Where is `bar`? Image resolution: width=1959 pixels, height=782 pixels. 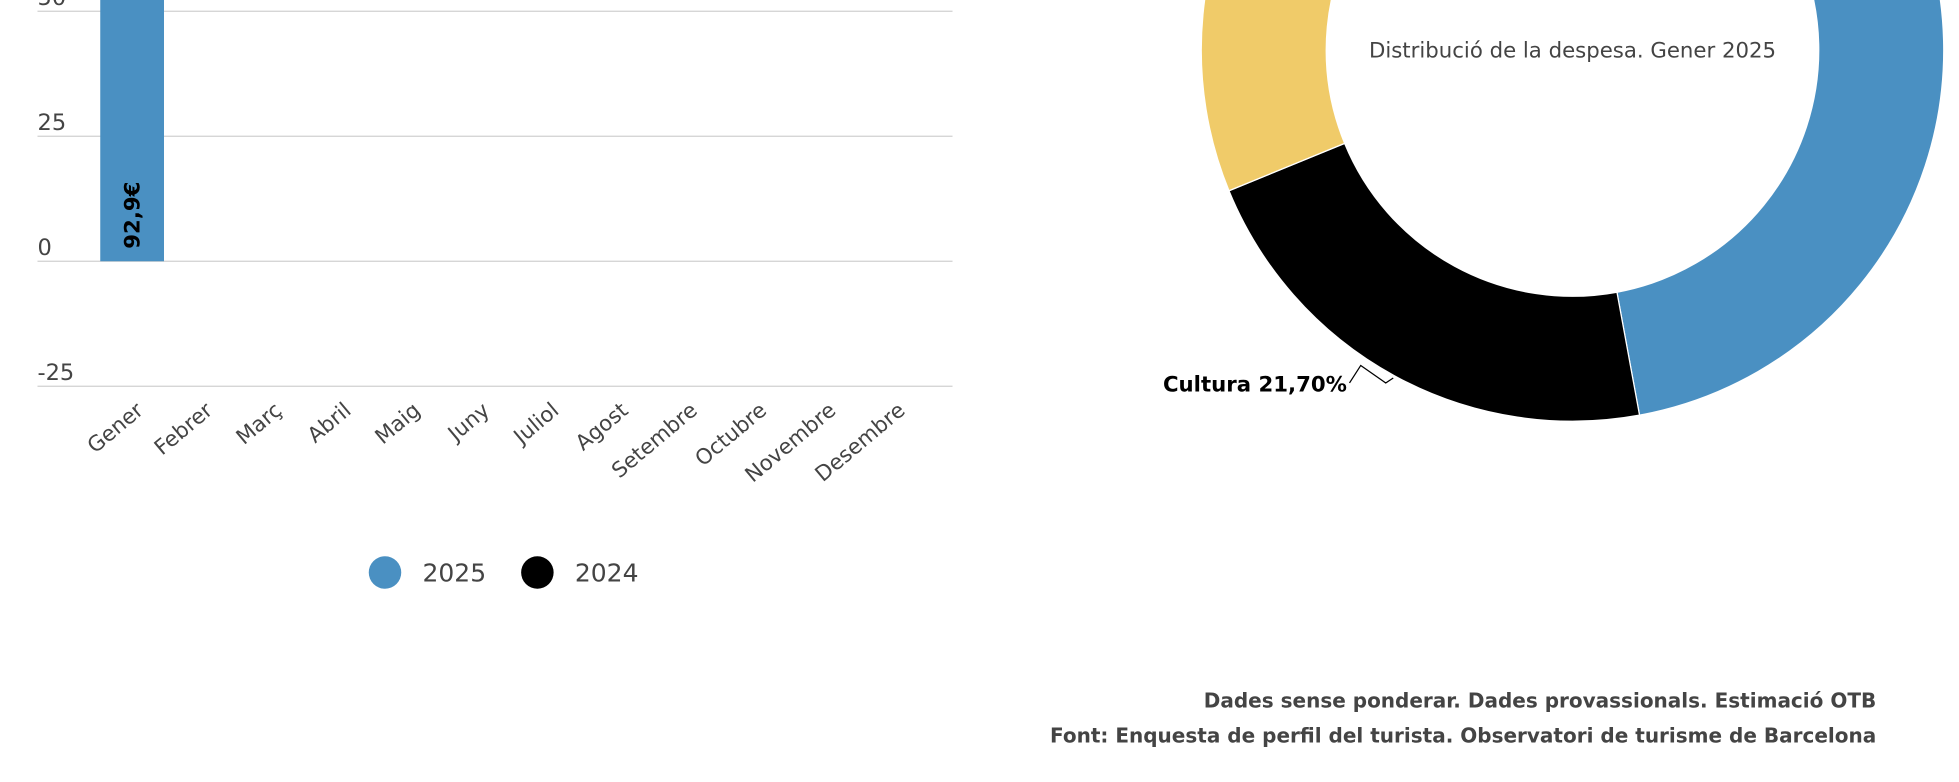 bar is located at coordinates (132, 131).